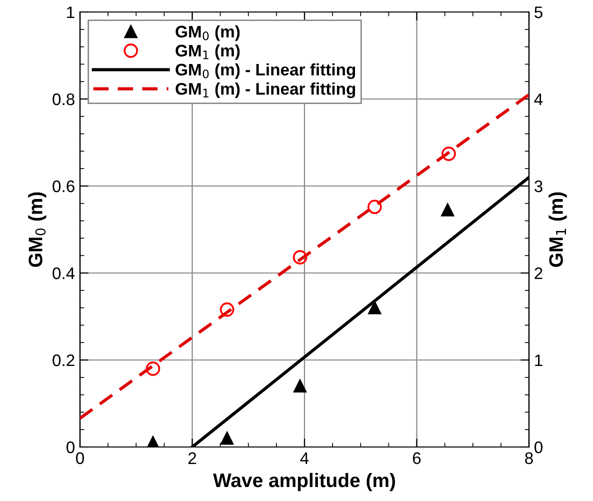 The image size is (593, 501). Describe the element at coordinates (538, 360) in the screenshot. I see `y2-tick-label: 1` at that location.